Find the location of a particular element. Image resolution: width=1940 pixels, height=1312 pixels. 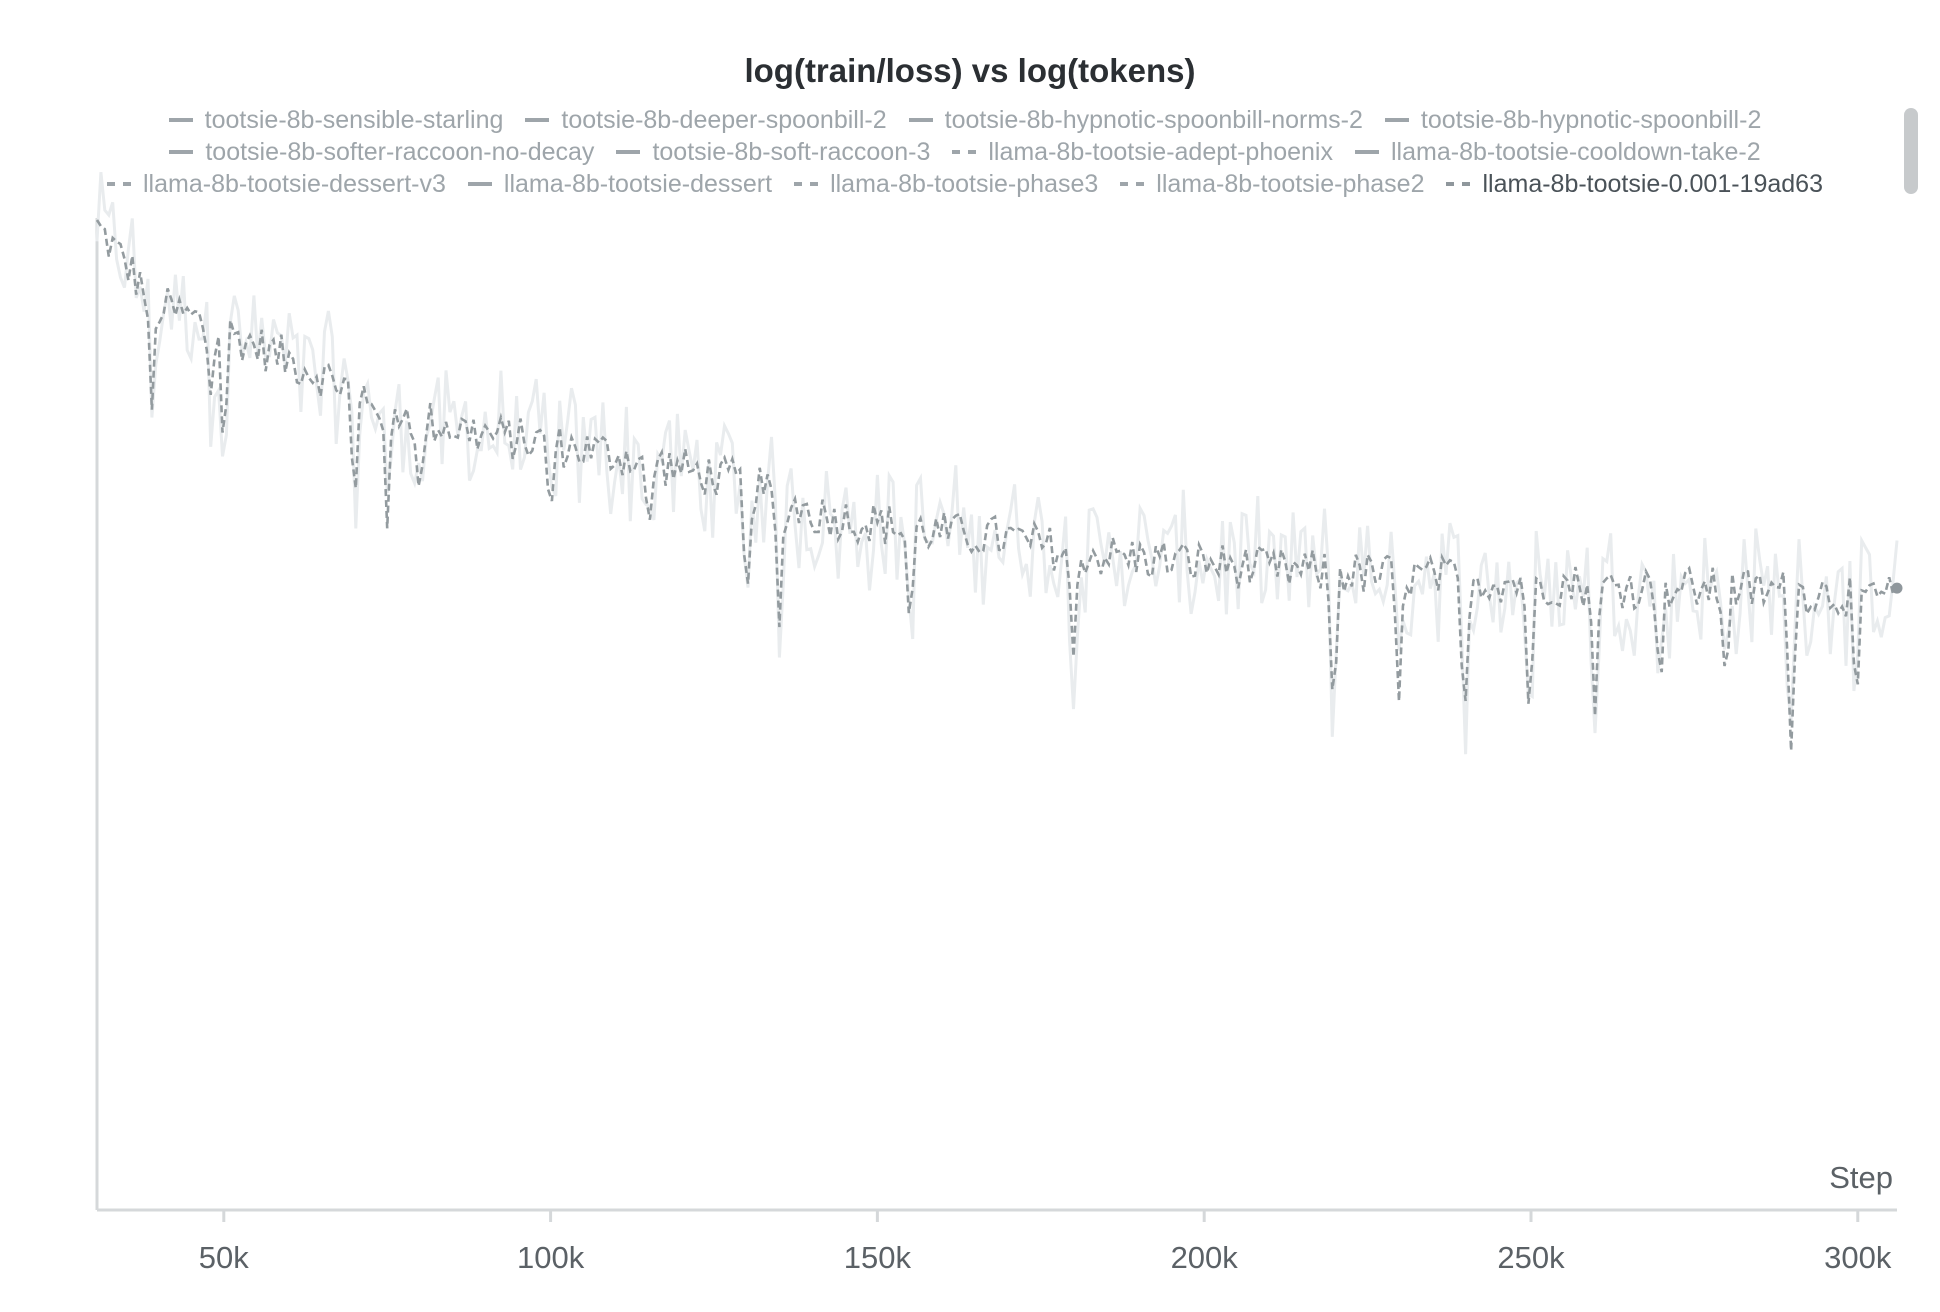

legend-item: tootsie-8b-sensible-starling is located at coordinates (336, 120).